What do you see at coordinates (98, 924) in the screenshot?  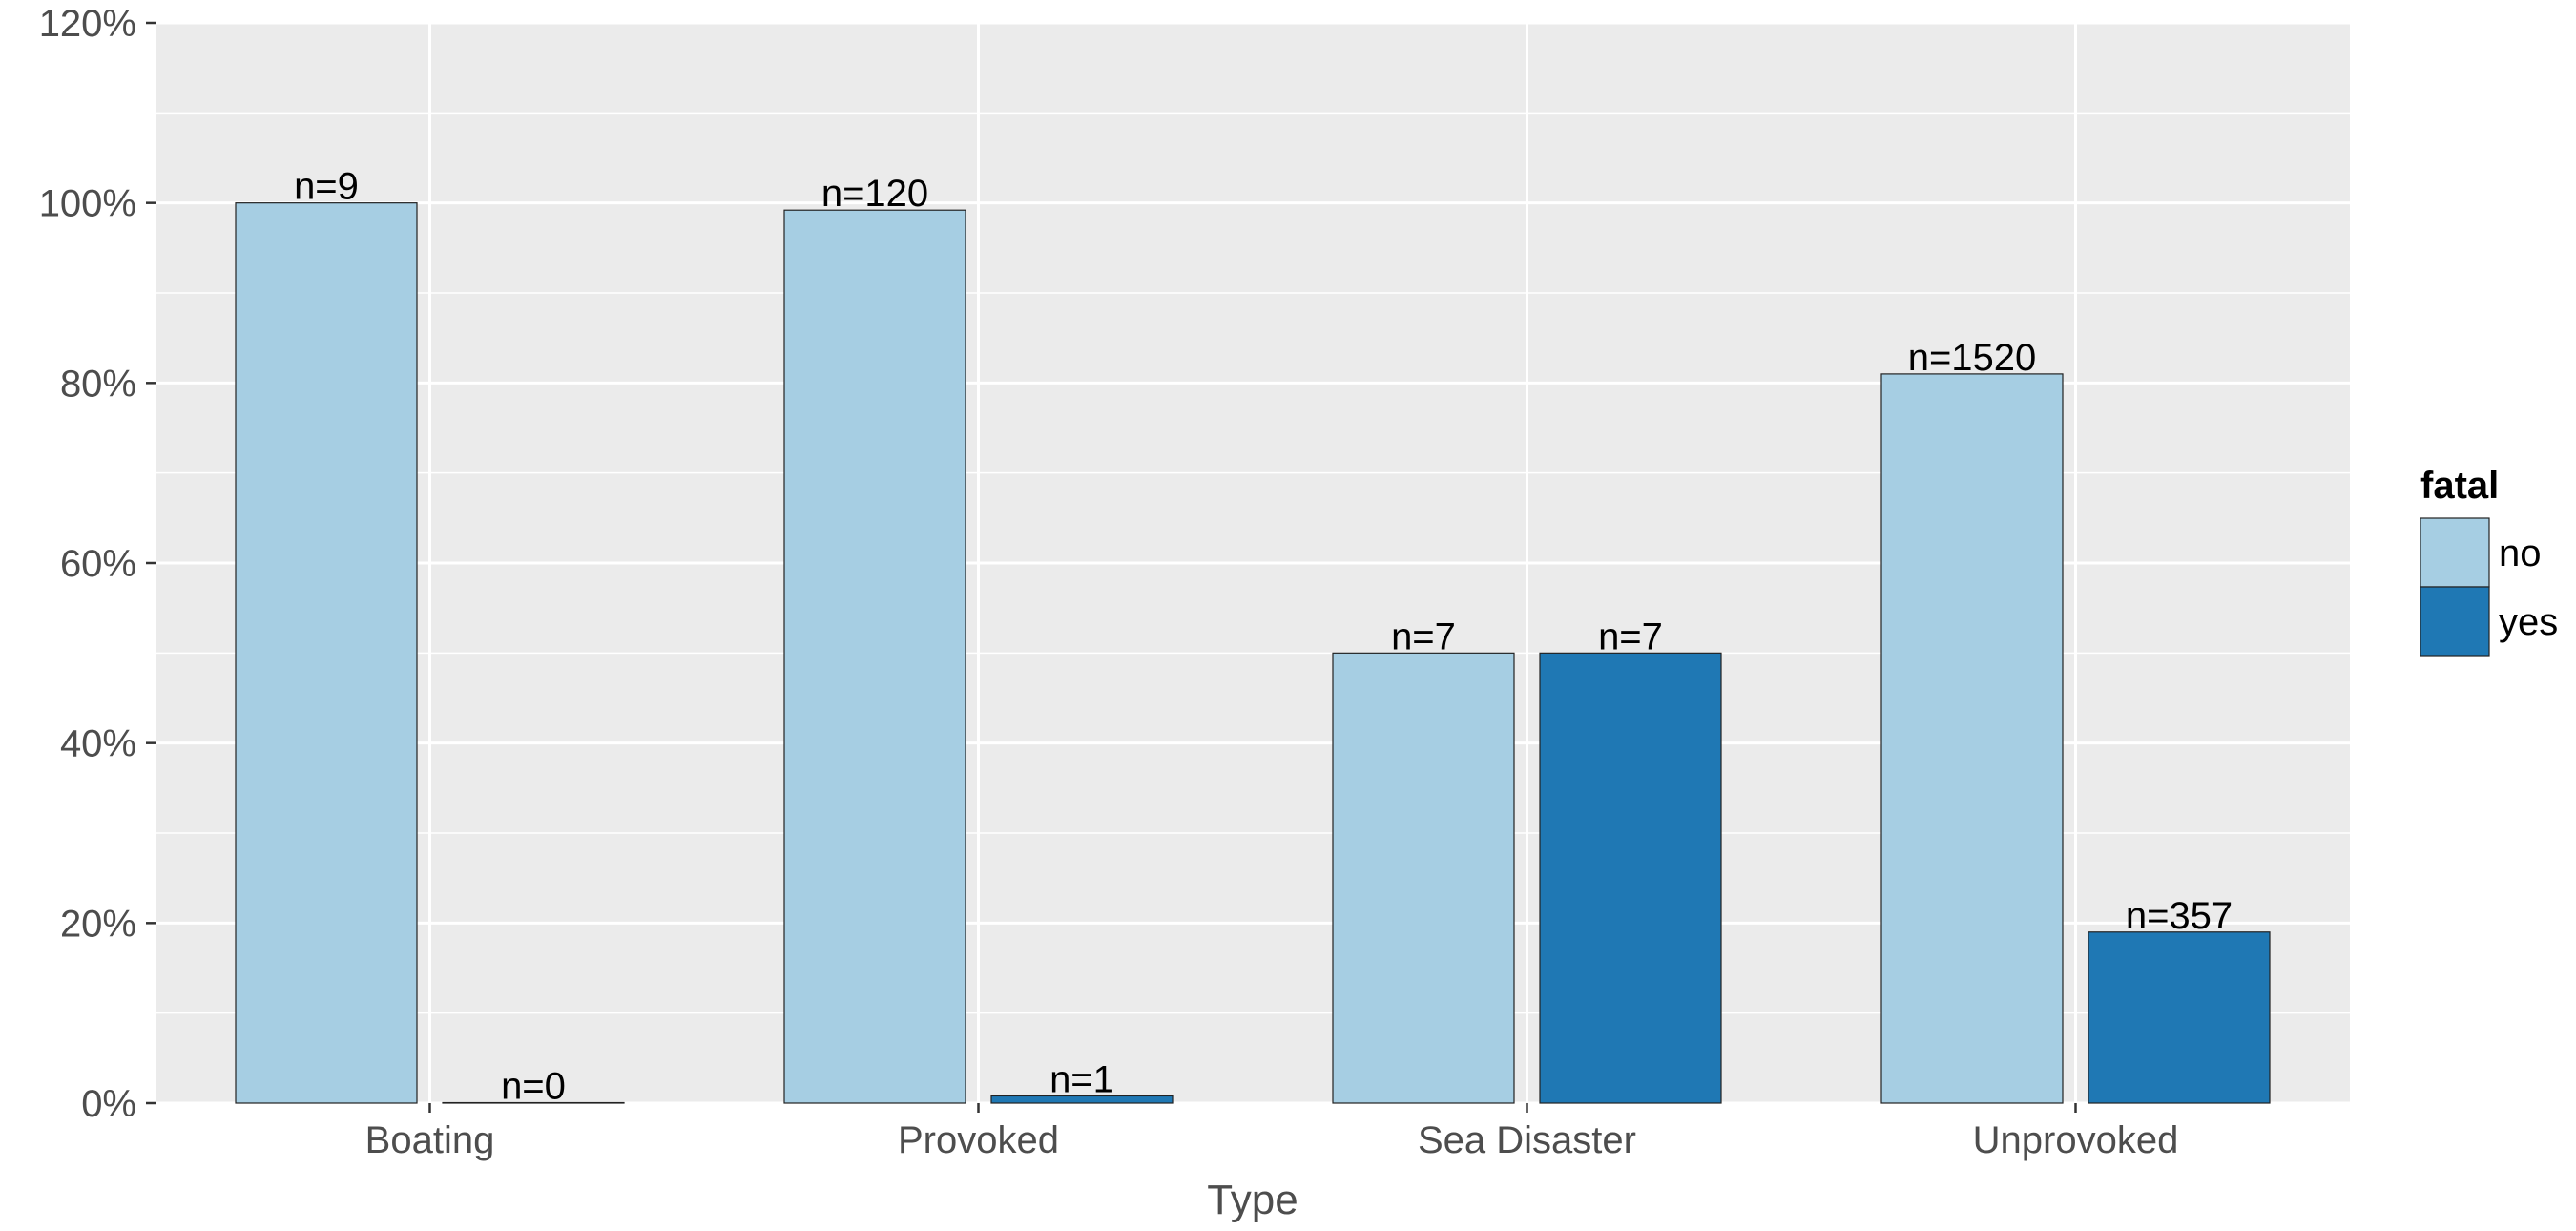 I see `y-tick-label: 20%` at bounding box center [98, 924].